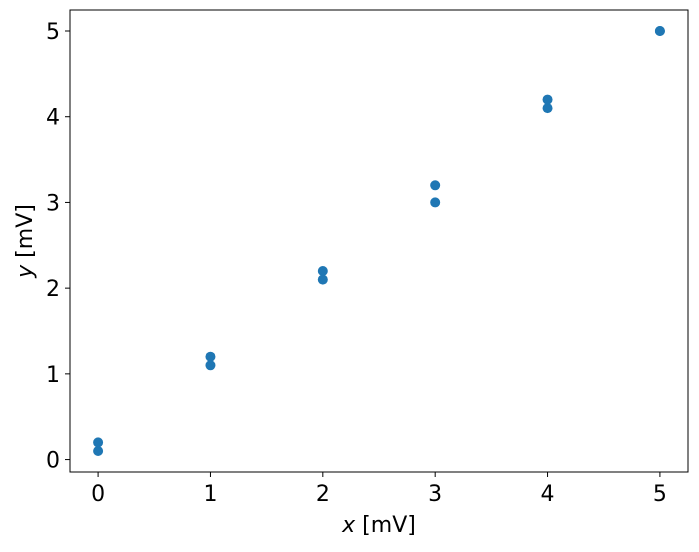 The height and width of the screenshot is (552, 699). What do you see at coordinates (53, 289) in the screenshot?
I see `y-tick-label: 2` at bounding box center [53, 289].